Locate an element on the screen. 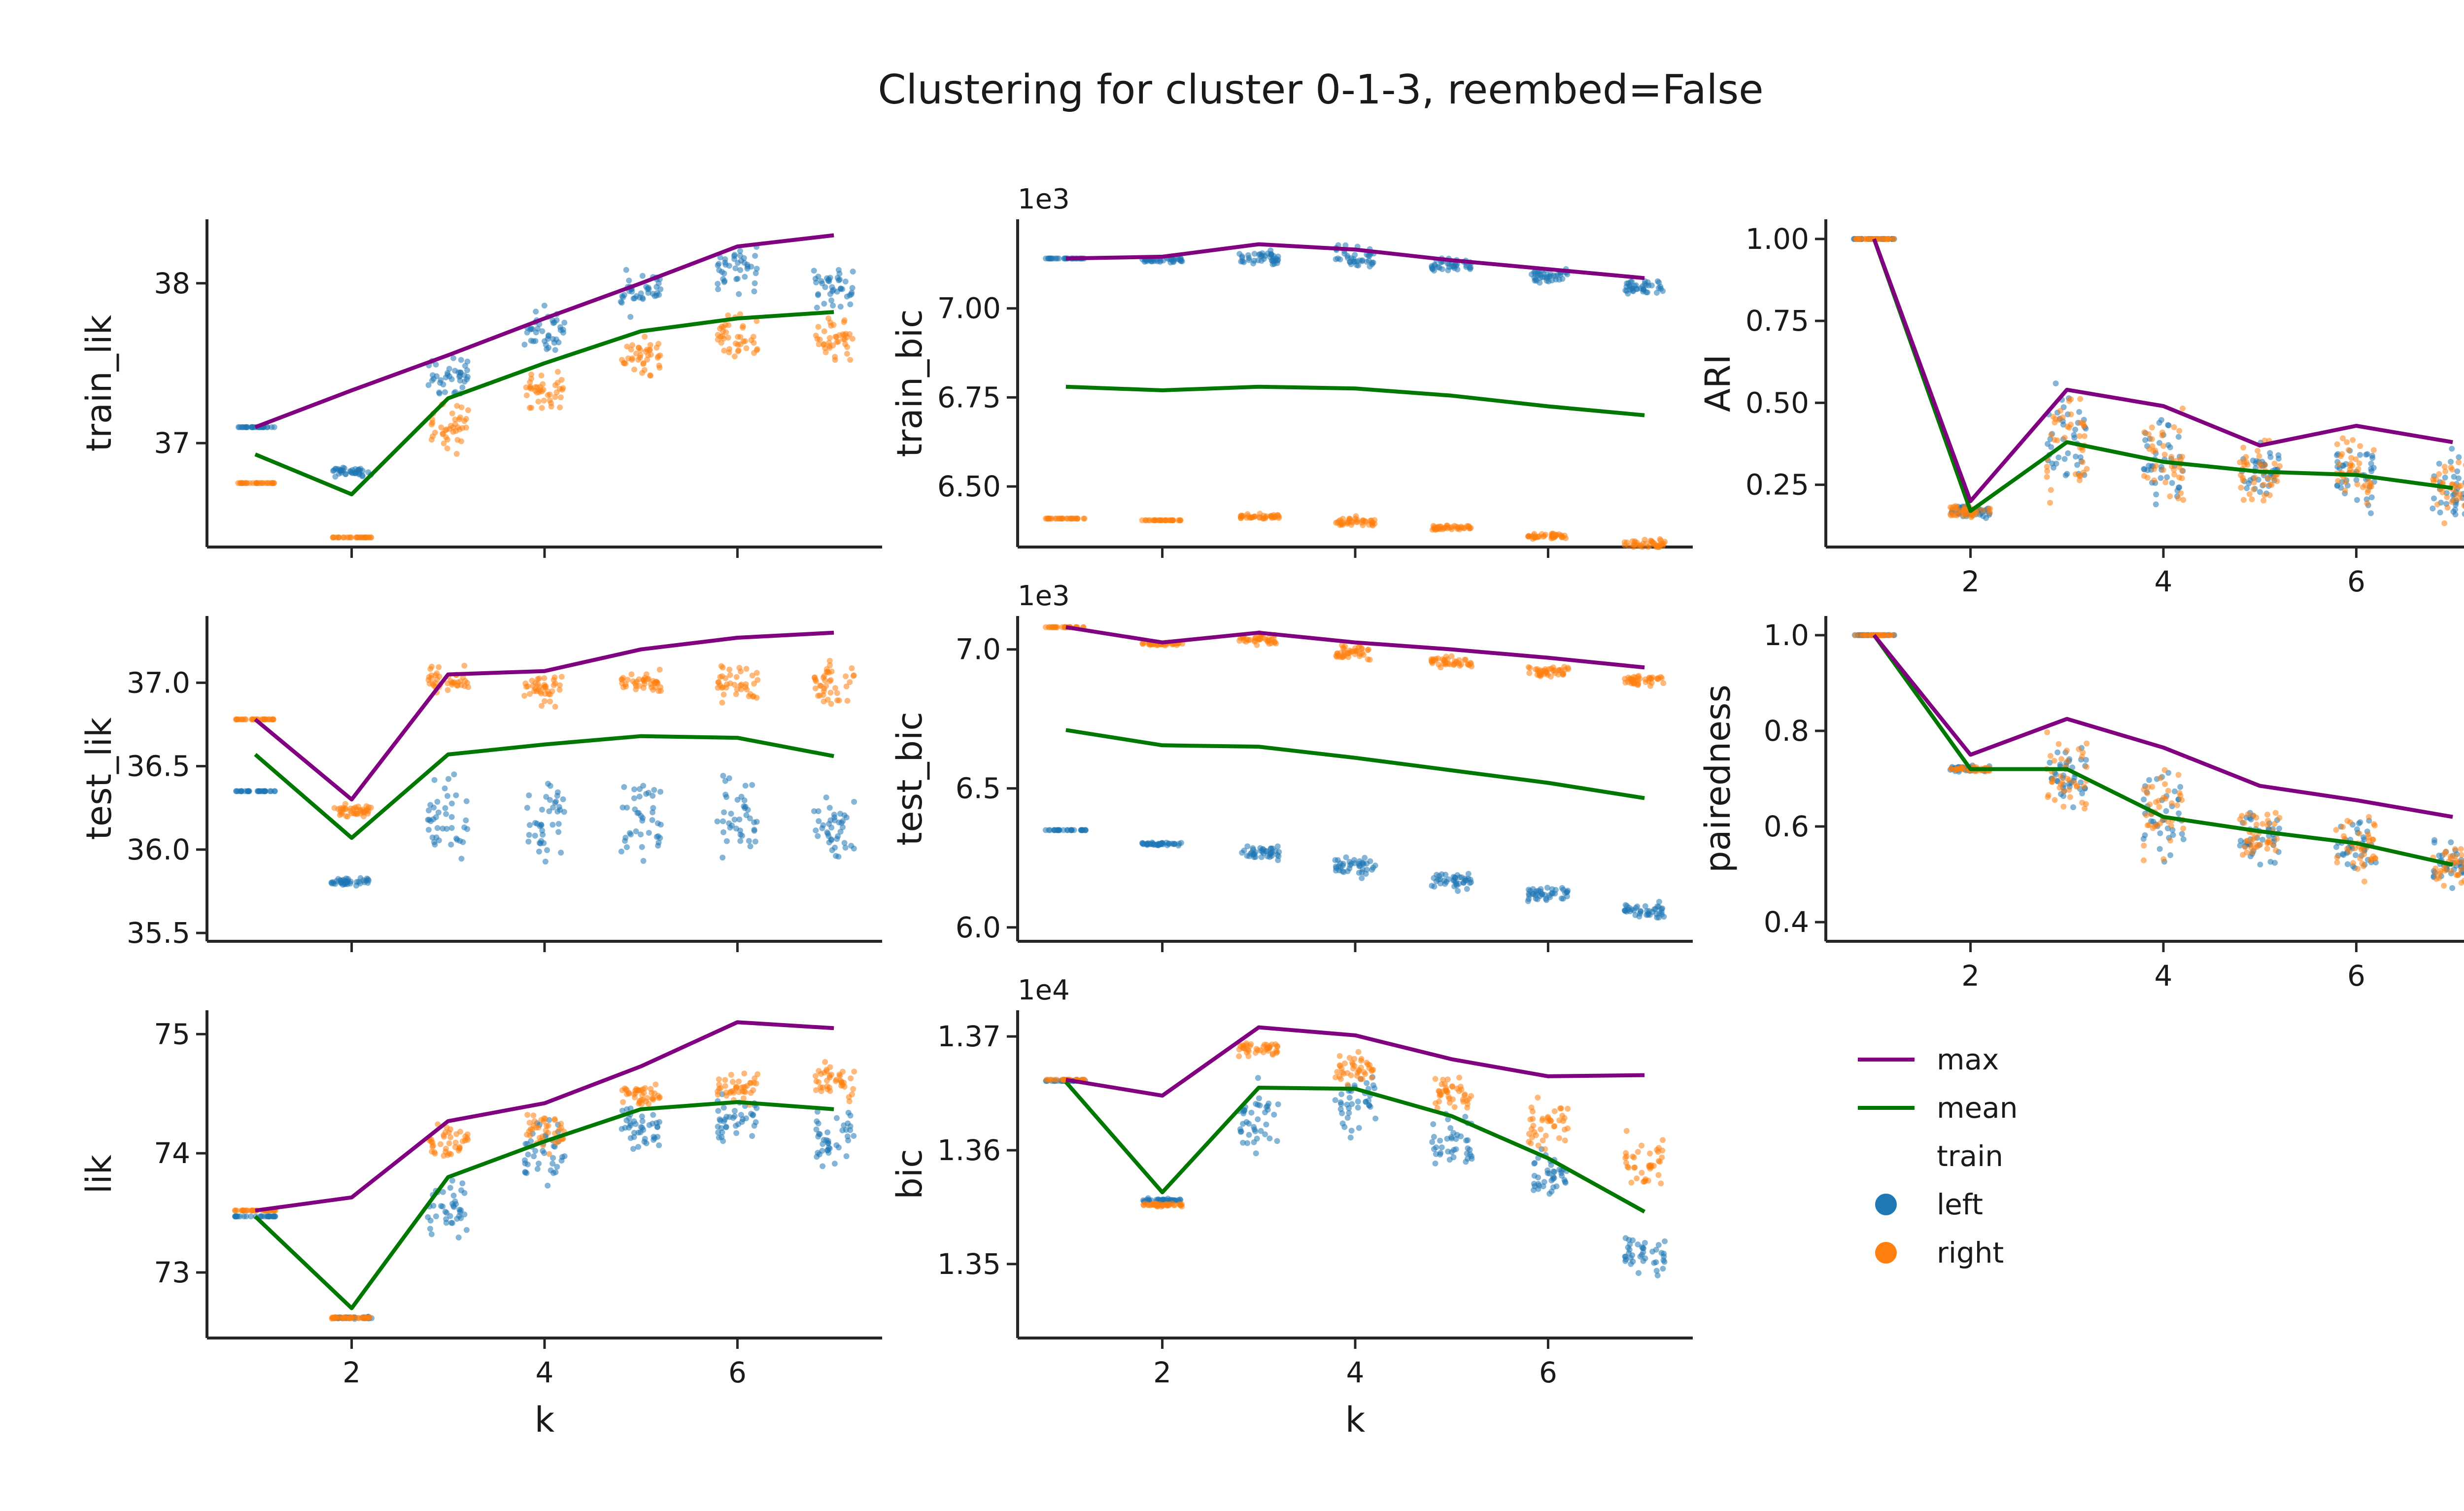 Image resolution: width=2464 pixels, height=1511 pixels. panel-pairedness: 0.4 0.6 0.8 1.0 2 4 6 pairedness is located at coordinates (2081, 804).